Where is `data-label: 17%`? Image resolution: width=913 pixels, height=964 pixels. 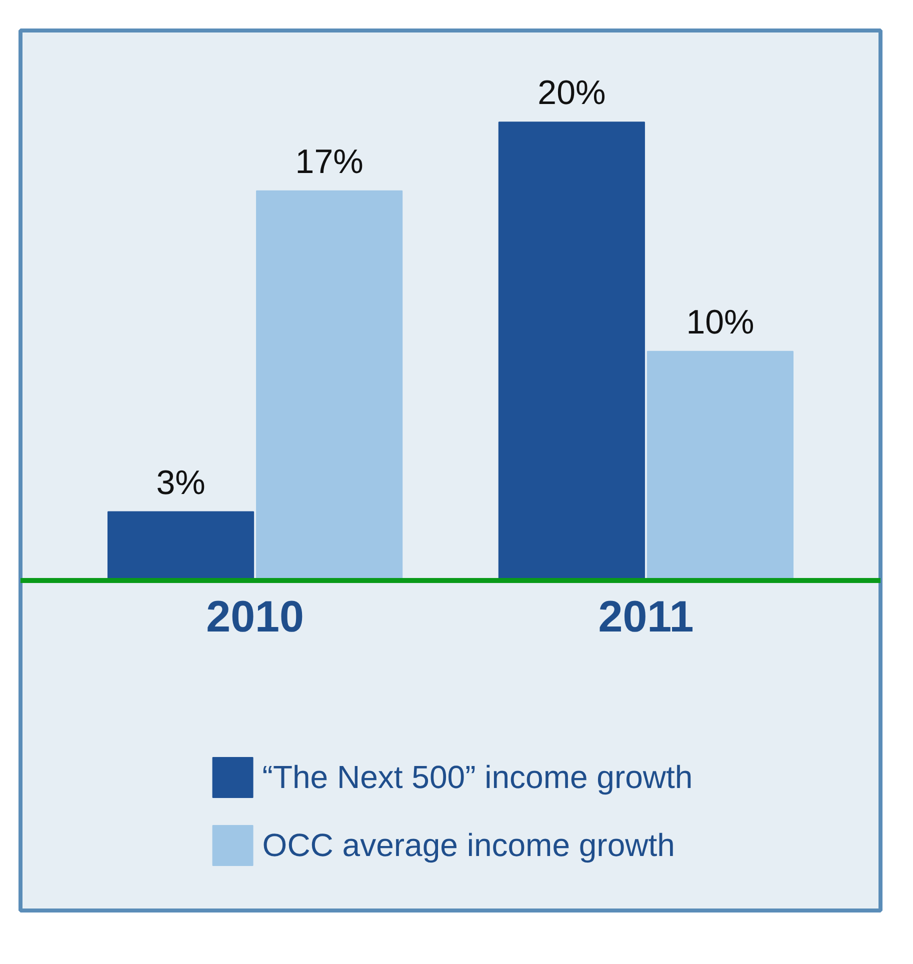
data-label: 17% is located at coordinates (329, 161).